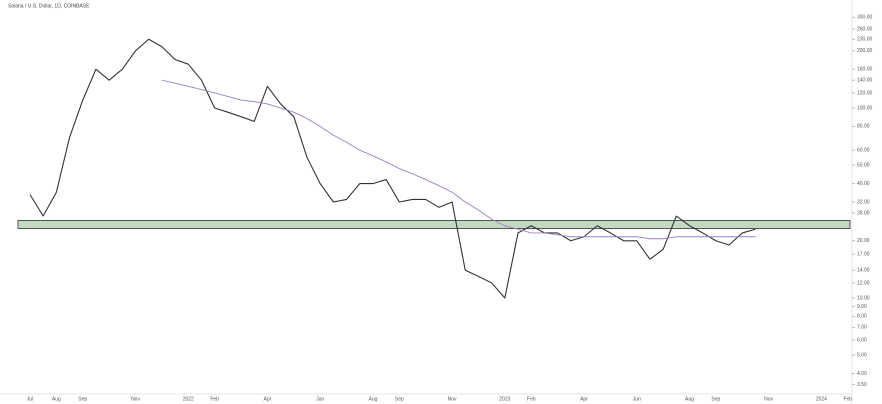 The width and height of the screenshot is (882, 404). What do you see at coordinates (821, 399) in the screenshot?
I see `x-tick-label: 2024` at bounding box center [821, 399].